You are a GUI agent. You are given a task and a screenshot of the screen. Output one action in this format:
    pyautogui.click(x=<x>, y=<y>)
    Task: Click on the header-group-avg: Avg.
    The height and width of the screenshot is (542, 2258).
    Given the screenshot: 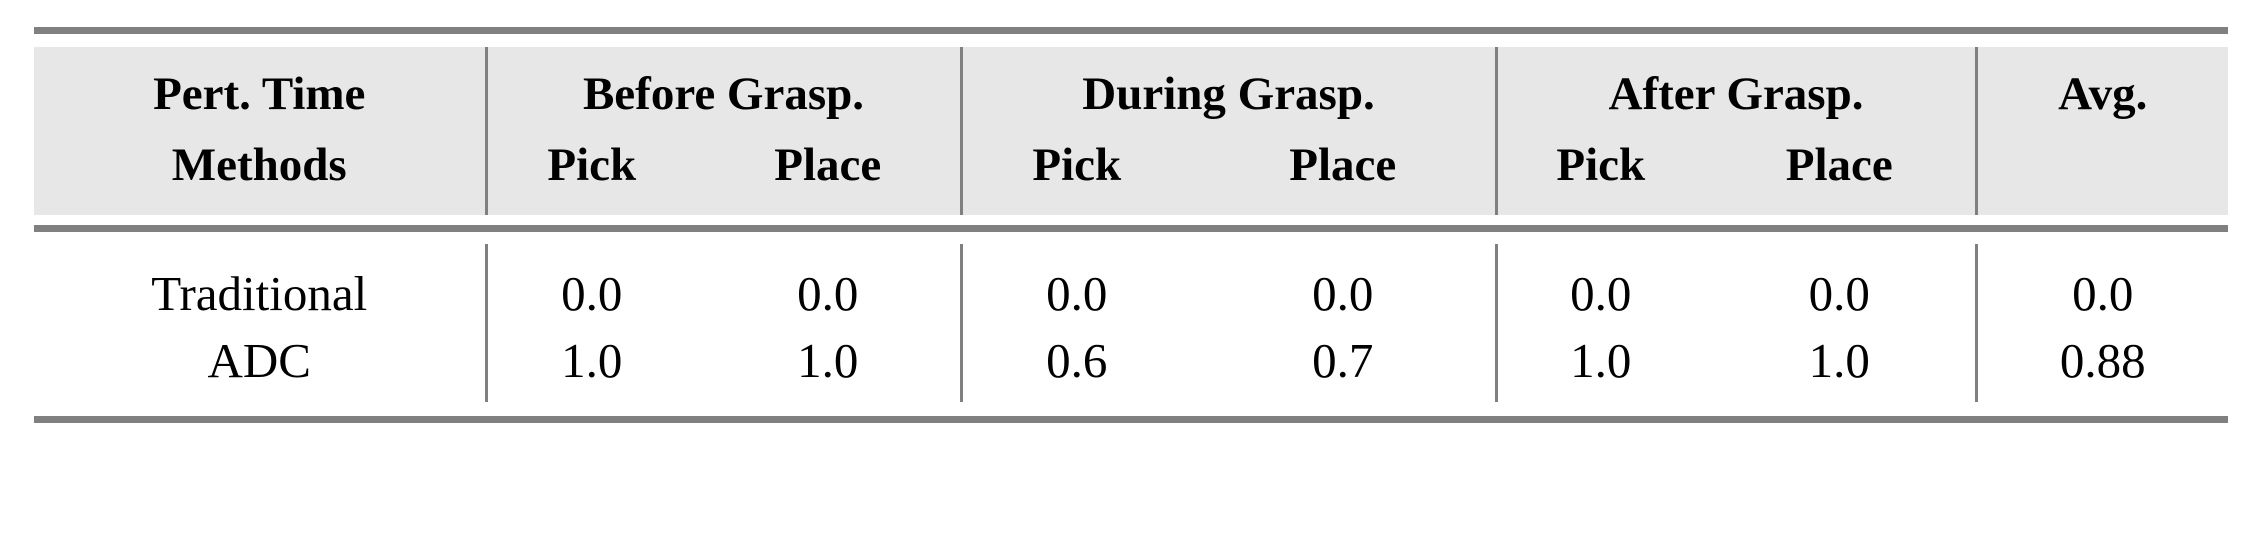 What is the action you would take?
    pyautogui.click(x=2101, y=89)
    